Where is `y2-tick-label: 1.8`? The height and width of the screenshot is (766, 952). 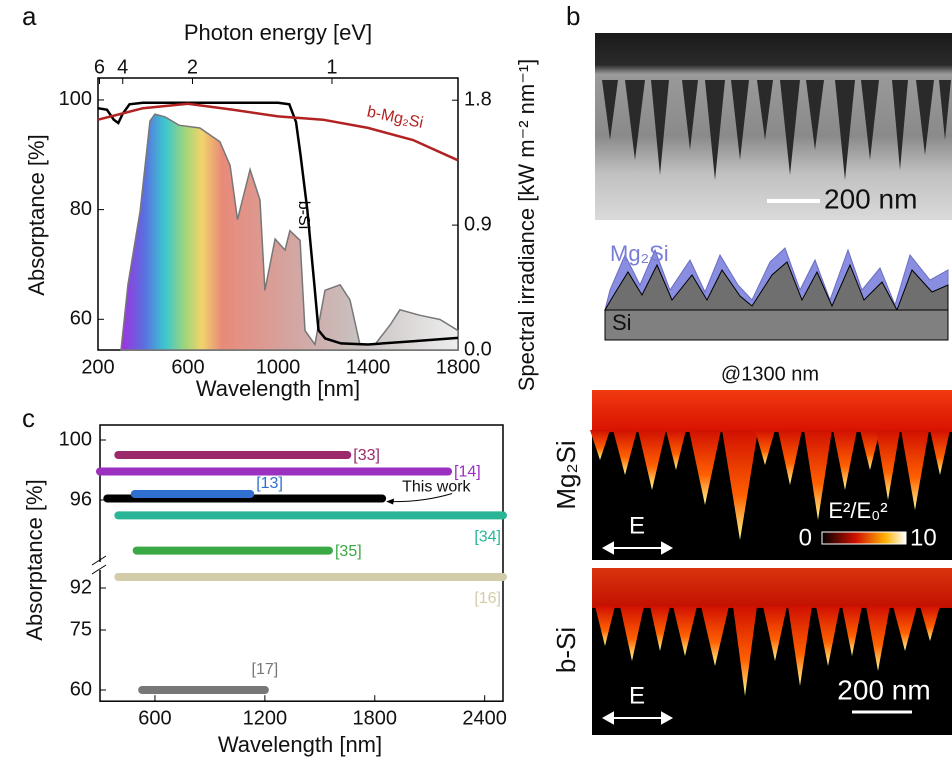
y2-tick-label: 1.8 is located at coordinates (478, 99).